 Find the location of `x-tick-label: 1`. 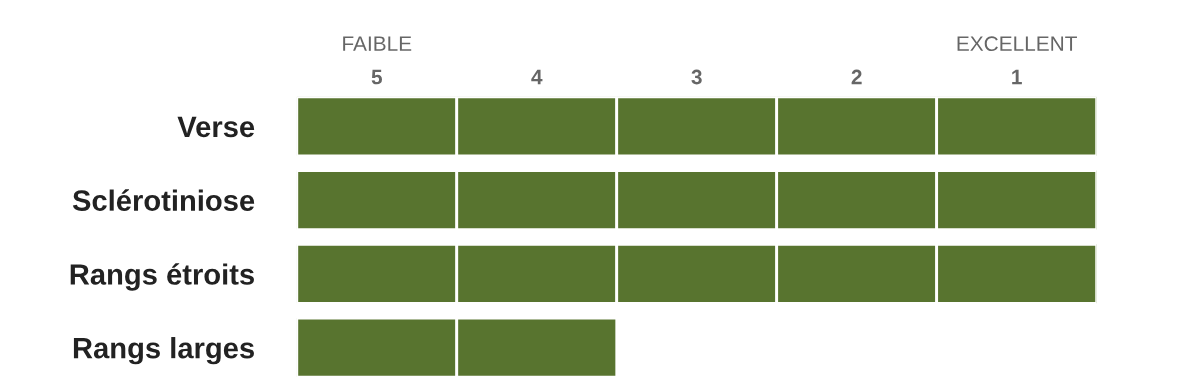

x-tick-label: 1 is located at coordinates (1017, 77).